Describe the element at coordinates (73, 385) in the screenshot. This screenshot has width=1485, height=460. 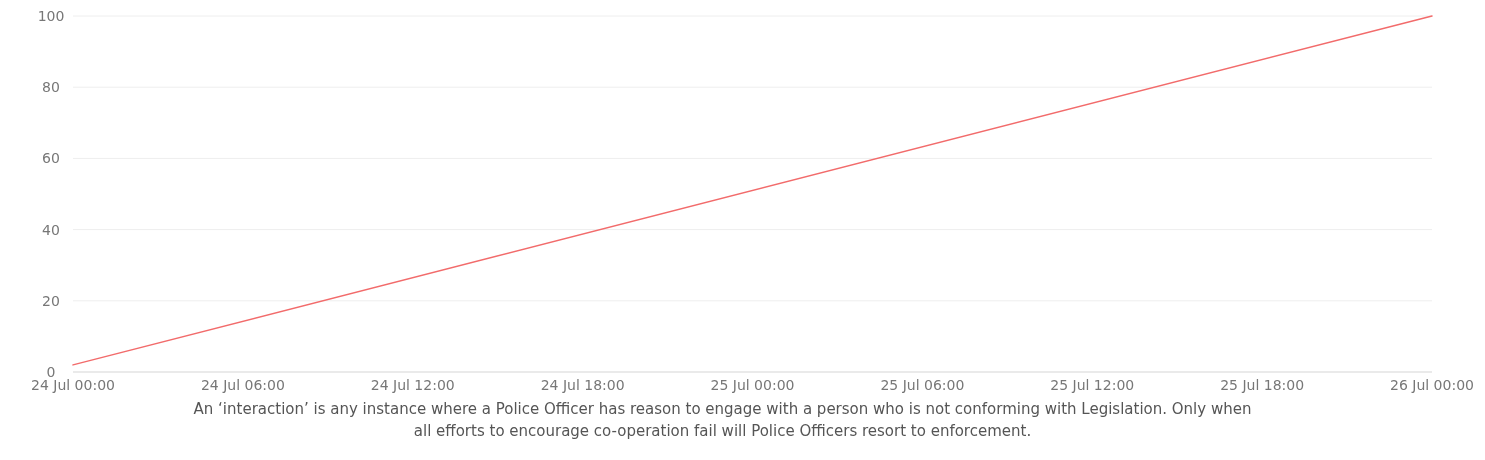
I see `x-tick-label: 24 Jul 00:00` at that location.